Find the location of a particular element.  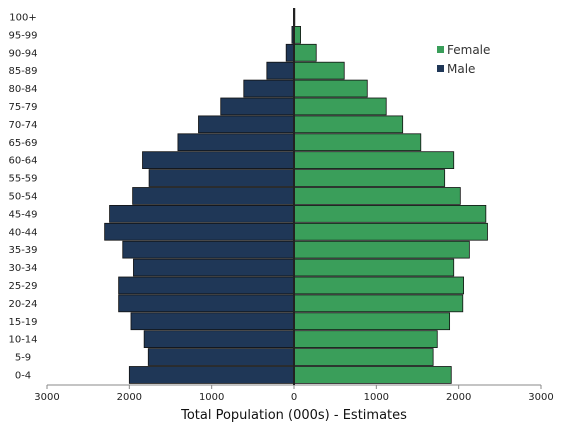

age-label-75-79: 75-79 is located at coordinates (22, 107).